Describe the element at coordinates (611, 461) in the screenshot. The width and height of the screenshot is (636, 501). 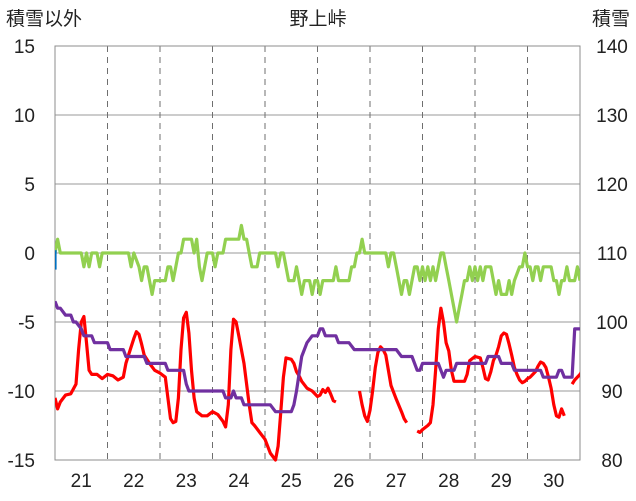
I see `y2-tick-label: 80` at that location.